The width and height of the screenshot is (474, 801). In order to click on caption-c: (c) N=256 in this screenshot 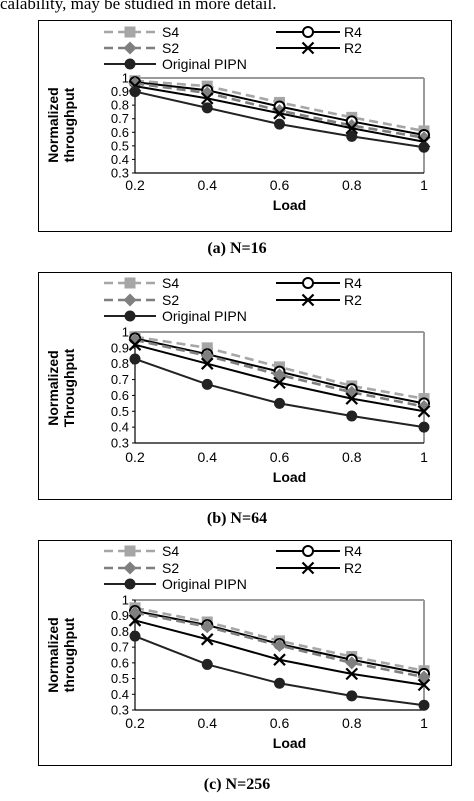, I will do `click(237, 784)`.